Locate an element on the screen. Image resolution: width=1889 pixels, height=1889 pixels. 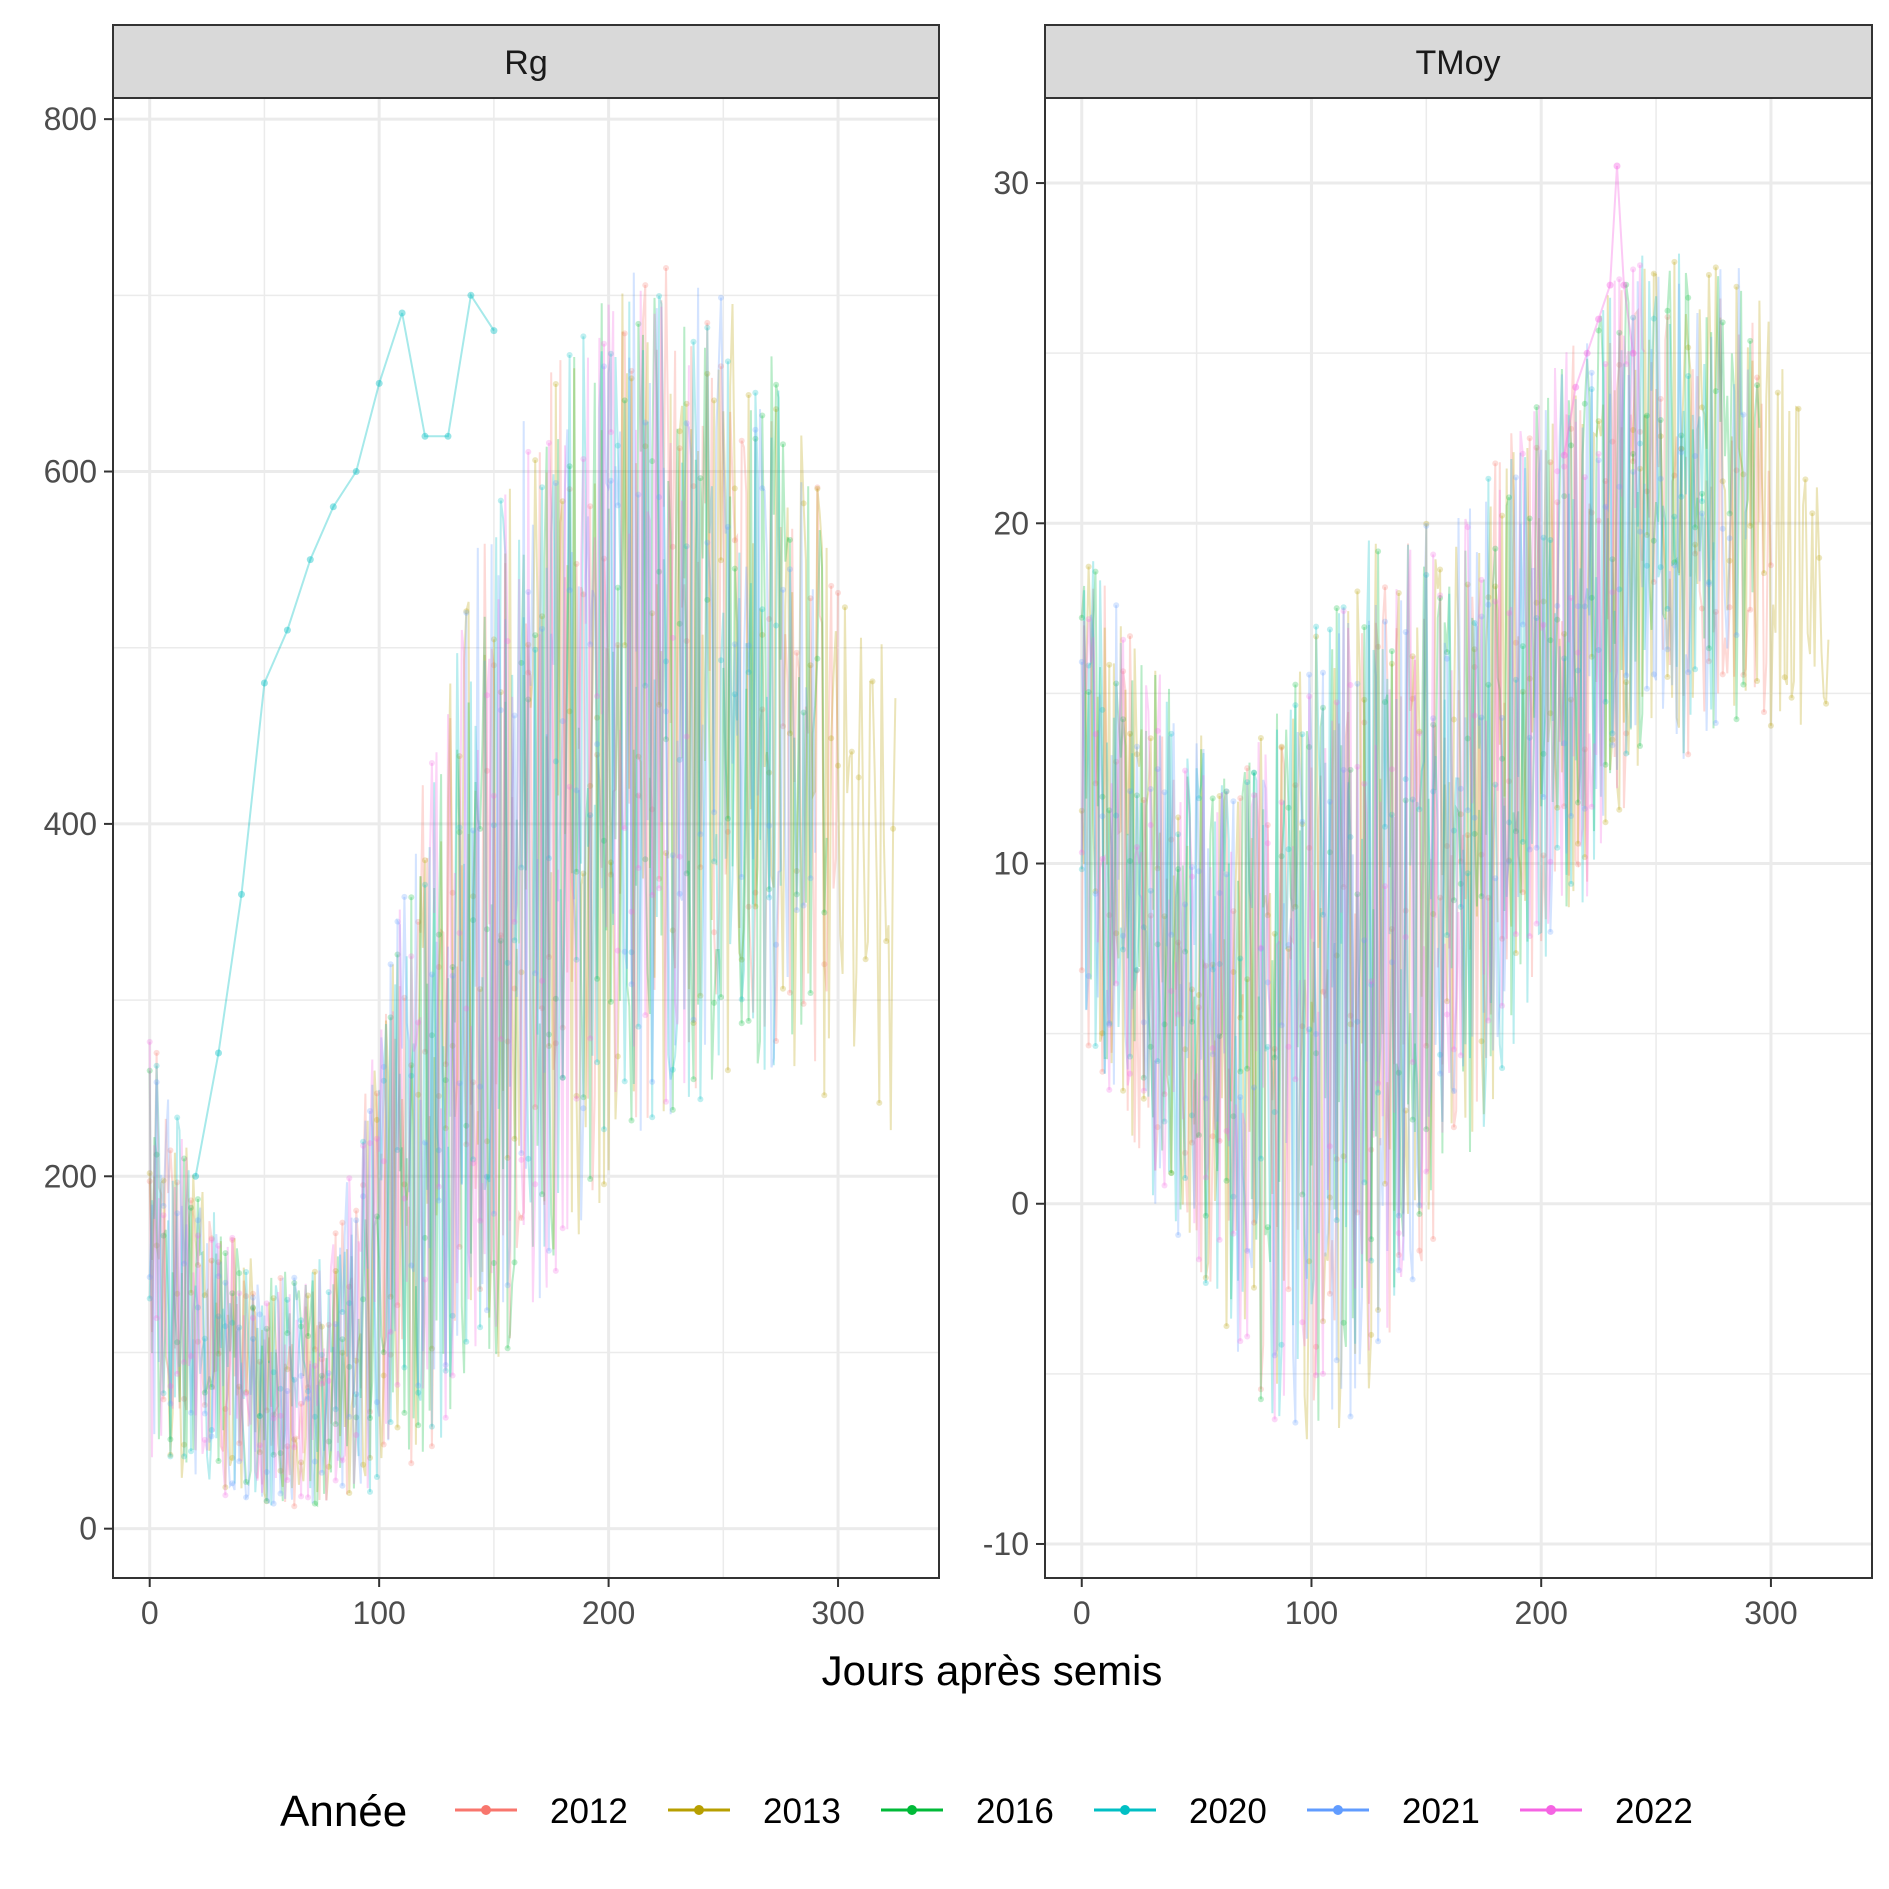
panel-rg-strip is located at coordinates (526, 61).